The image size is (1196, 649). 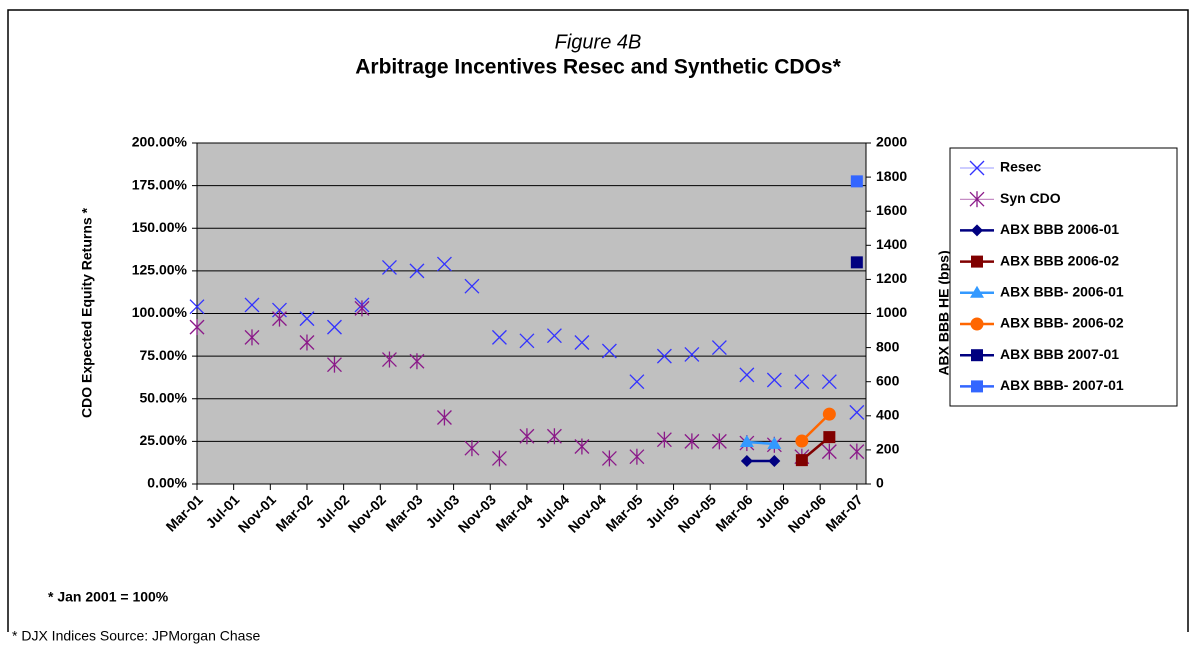 What do you see at coordinates (843, 512) in the screenshot?
I see `x-tick-label: Mar-07` at bounding box center [843, 512].